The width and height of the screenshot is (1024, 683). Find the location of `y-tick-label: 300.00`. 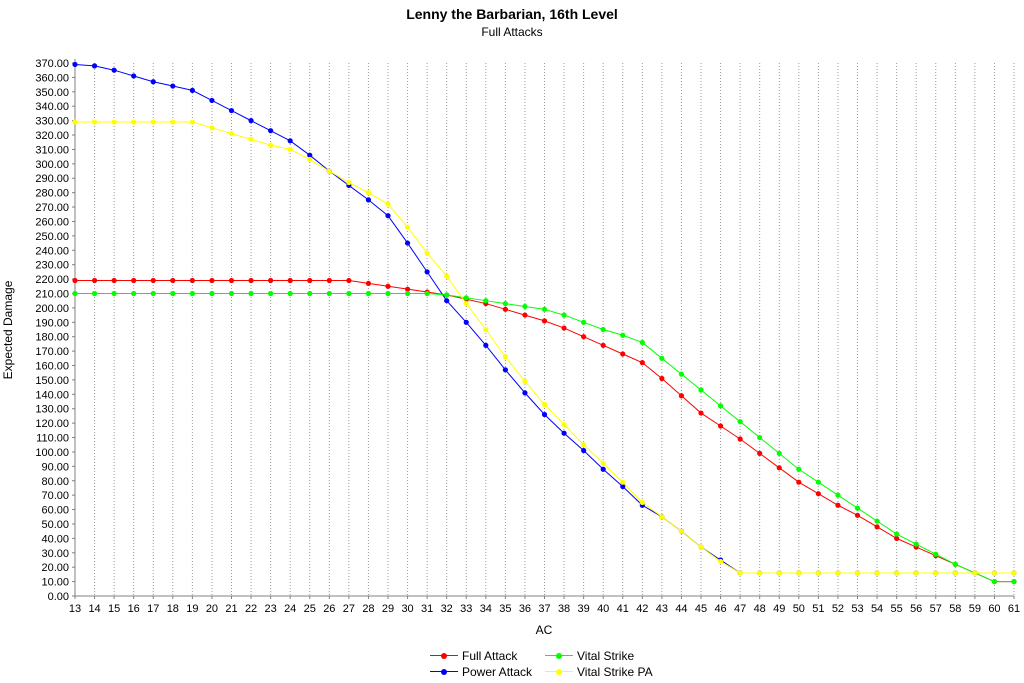

y-tick-label: 300.00 is located at coordinates (52, 165).